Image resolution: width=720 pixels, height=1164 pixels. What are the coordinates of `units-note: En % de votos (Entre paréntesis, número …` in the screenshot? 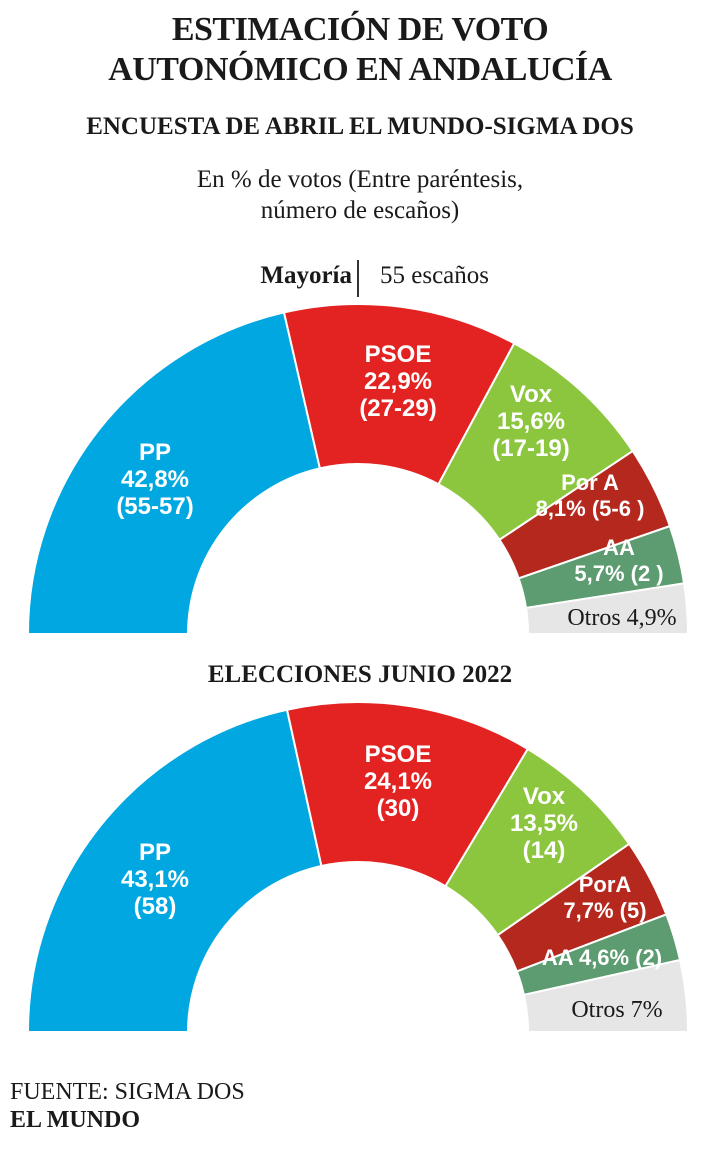 It's located at (360, 195).